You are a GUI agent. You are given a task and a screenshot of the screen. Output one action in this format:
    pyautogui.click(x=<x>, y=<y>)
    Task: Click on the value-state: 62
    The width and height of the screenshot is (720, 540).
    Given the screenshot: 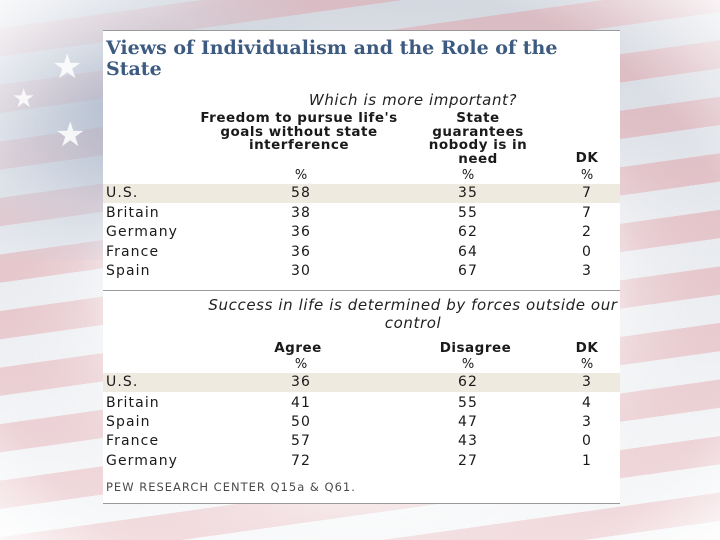 What is the action you would take?
    pyautogui.click(x=467, y=232)
    